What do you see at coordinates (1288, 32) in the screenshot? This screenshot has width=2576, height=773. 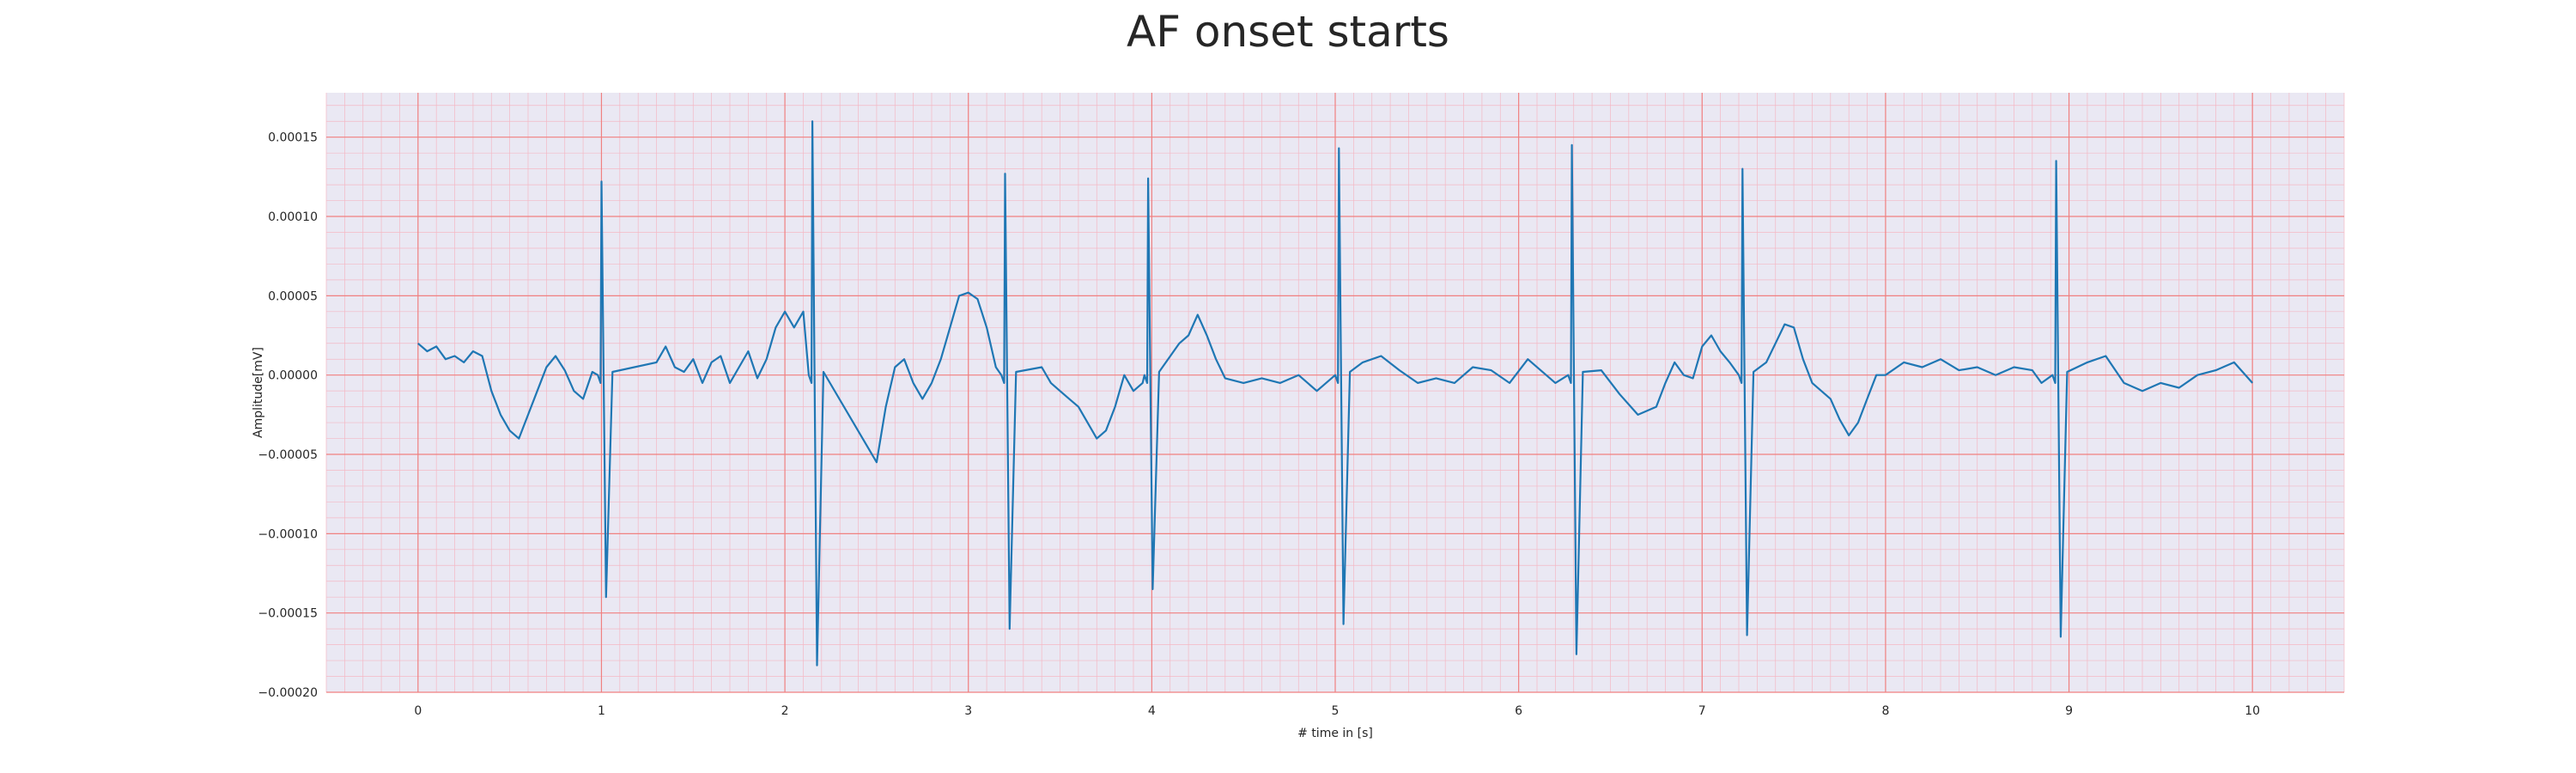 I see `chart-title: AF onset starts` at bounding box center [1288, 32].